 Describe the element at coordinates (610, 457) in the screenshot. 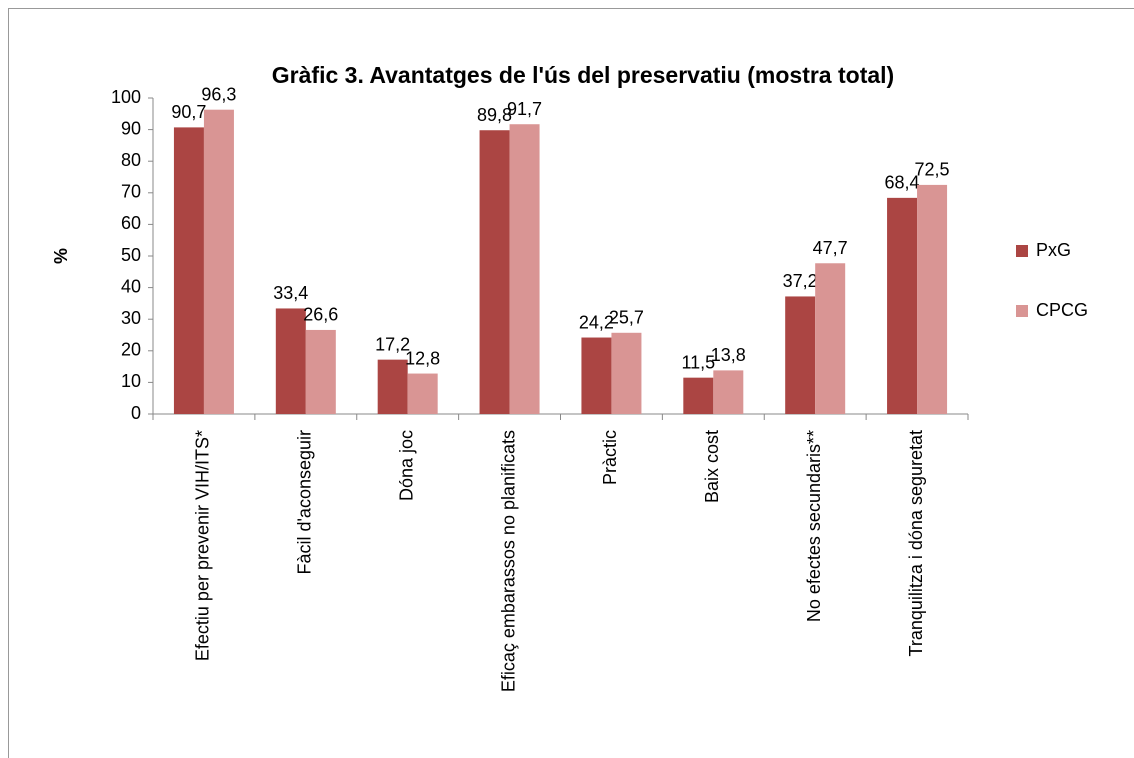

I see `x-tick-label: Pràctic` at that location.